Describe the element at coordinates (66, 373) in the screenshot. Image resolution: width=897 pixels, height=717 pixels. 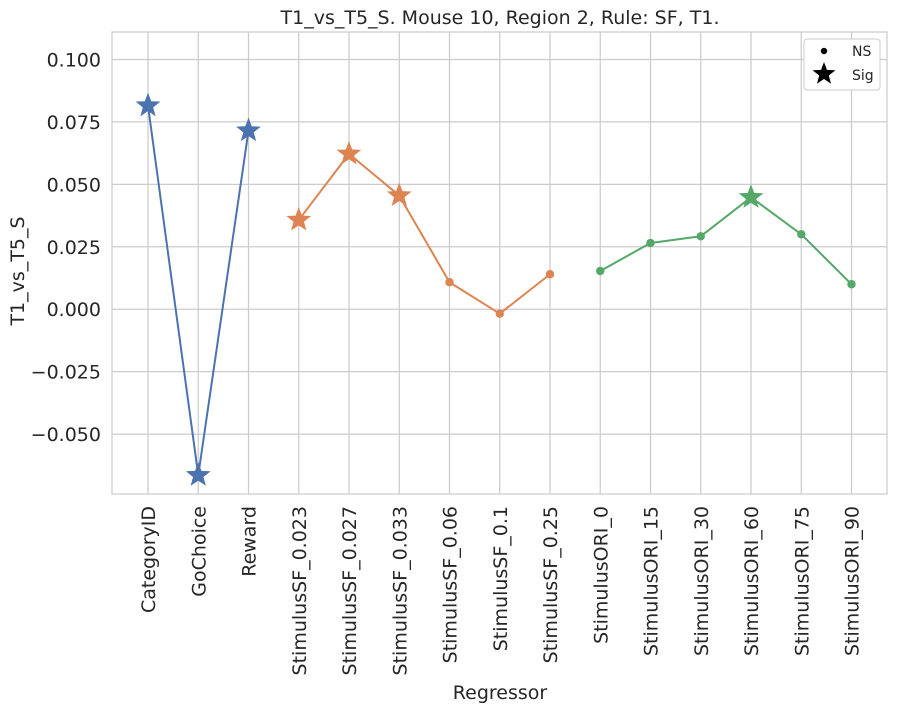
I see `y-tick-label: −0.025` at that location.